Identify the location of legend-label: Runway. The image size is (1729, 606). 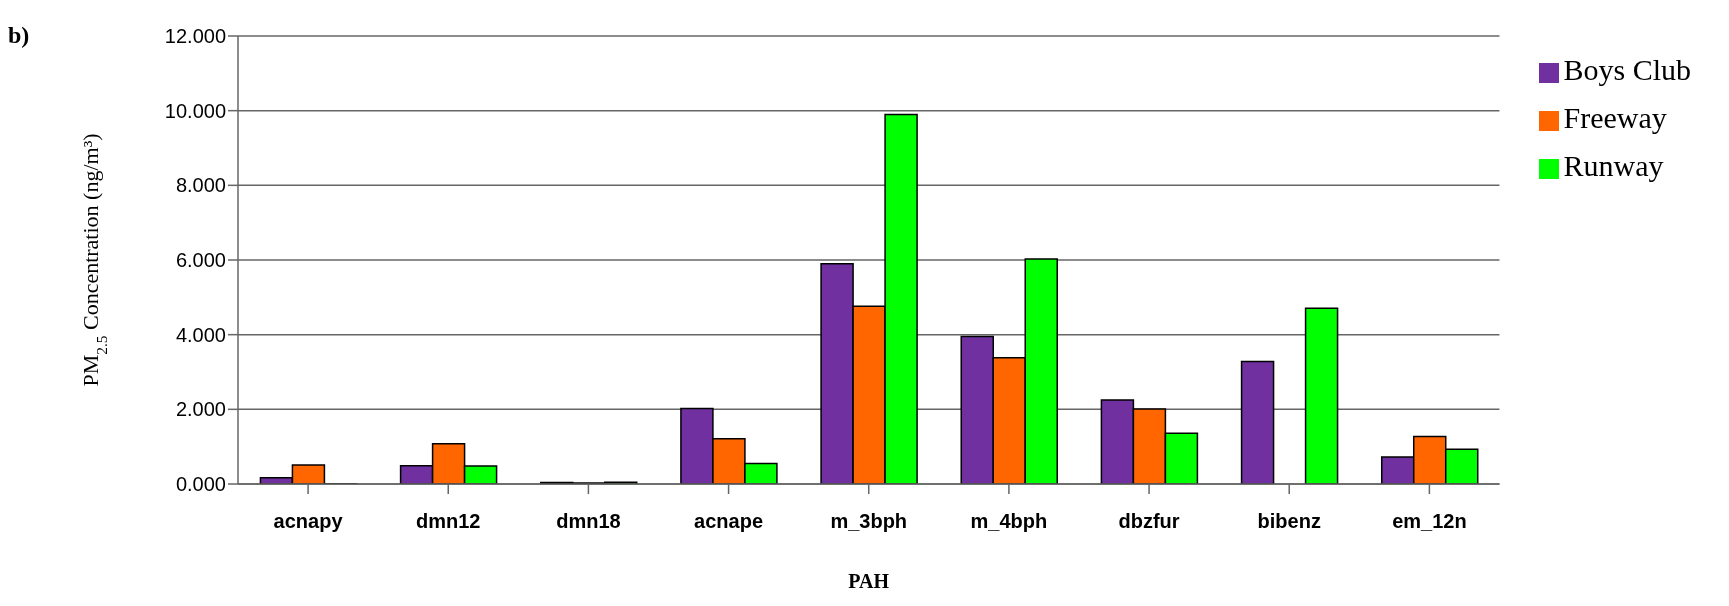
(1613, 165).